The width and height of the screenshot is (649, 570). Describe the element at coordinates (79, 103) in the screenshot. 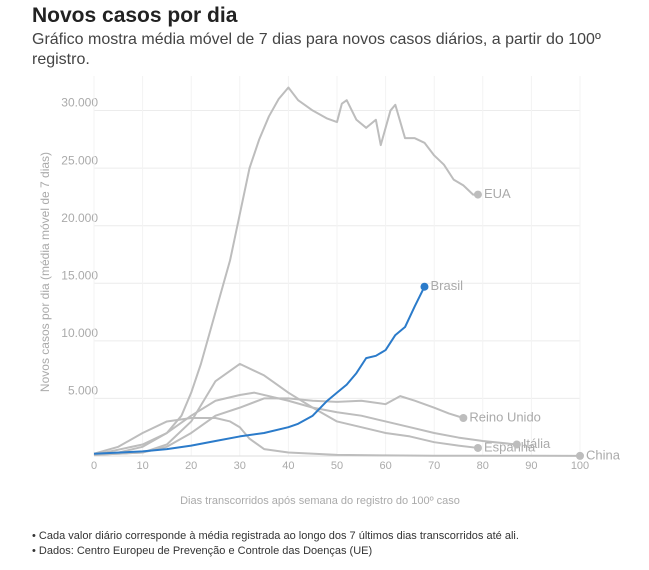

I see `y-tick-label: 30.000` at that location.